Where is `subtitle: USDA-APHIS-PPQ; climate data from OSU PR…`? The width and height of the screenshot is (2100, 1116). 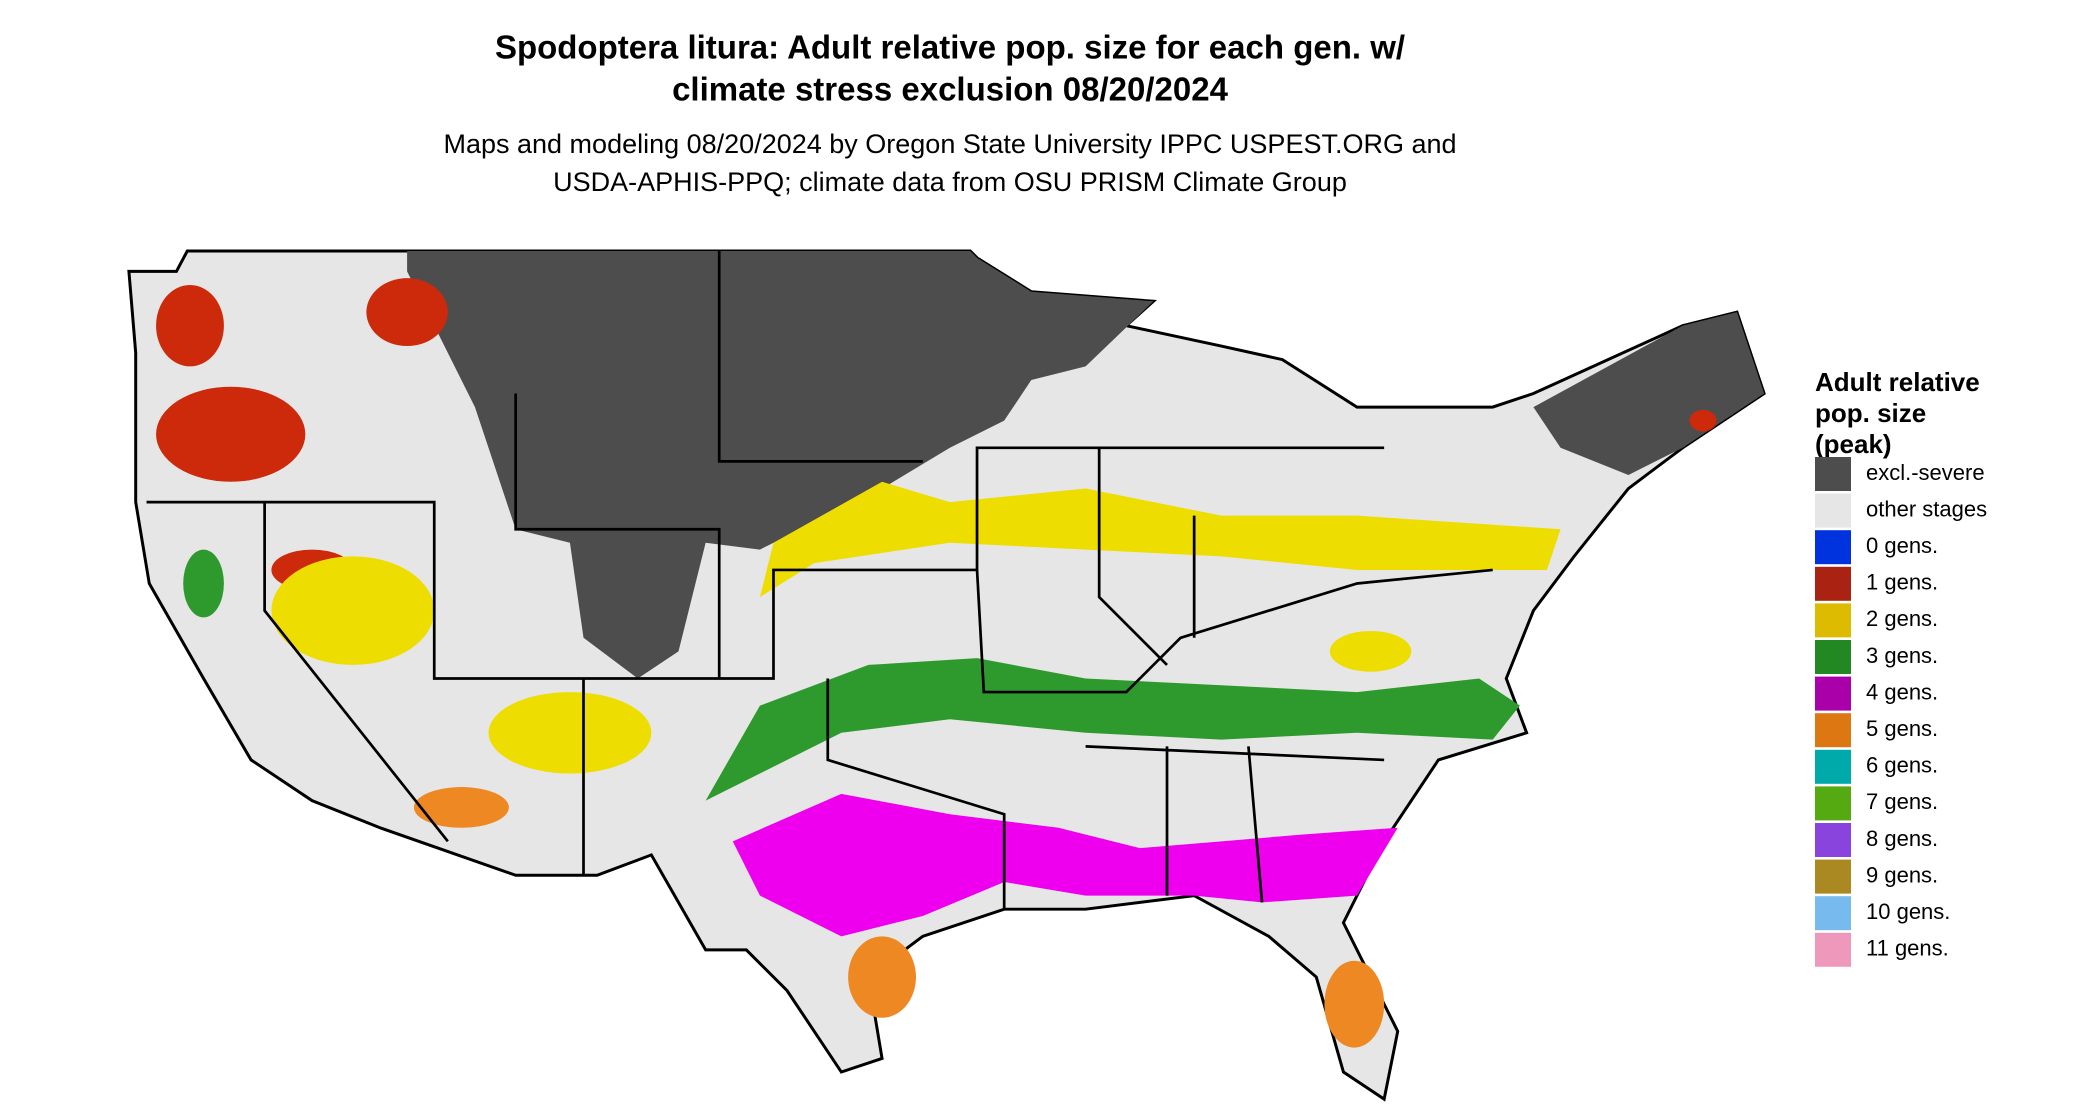 subtitle: USDA-APHIS-PPQ; climate data from OSU PR… is located at coordinates (950, 182).